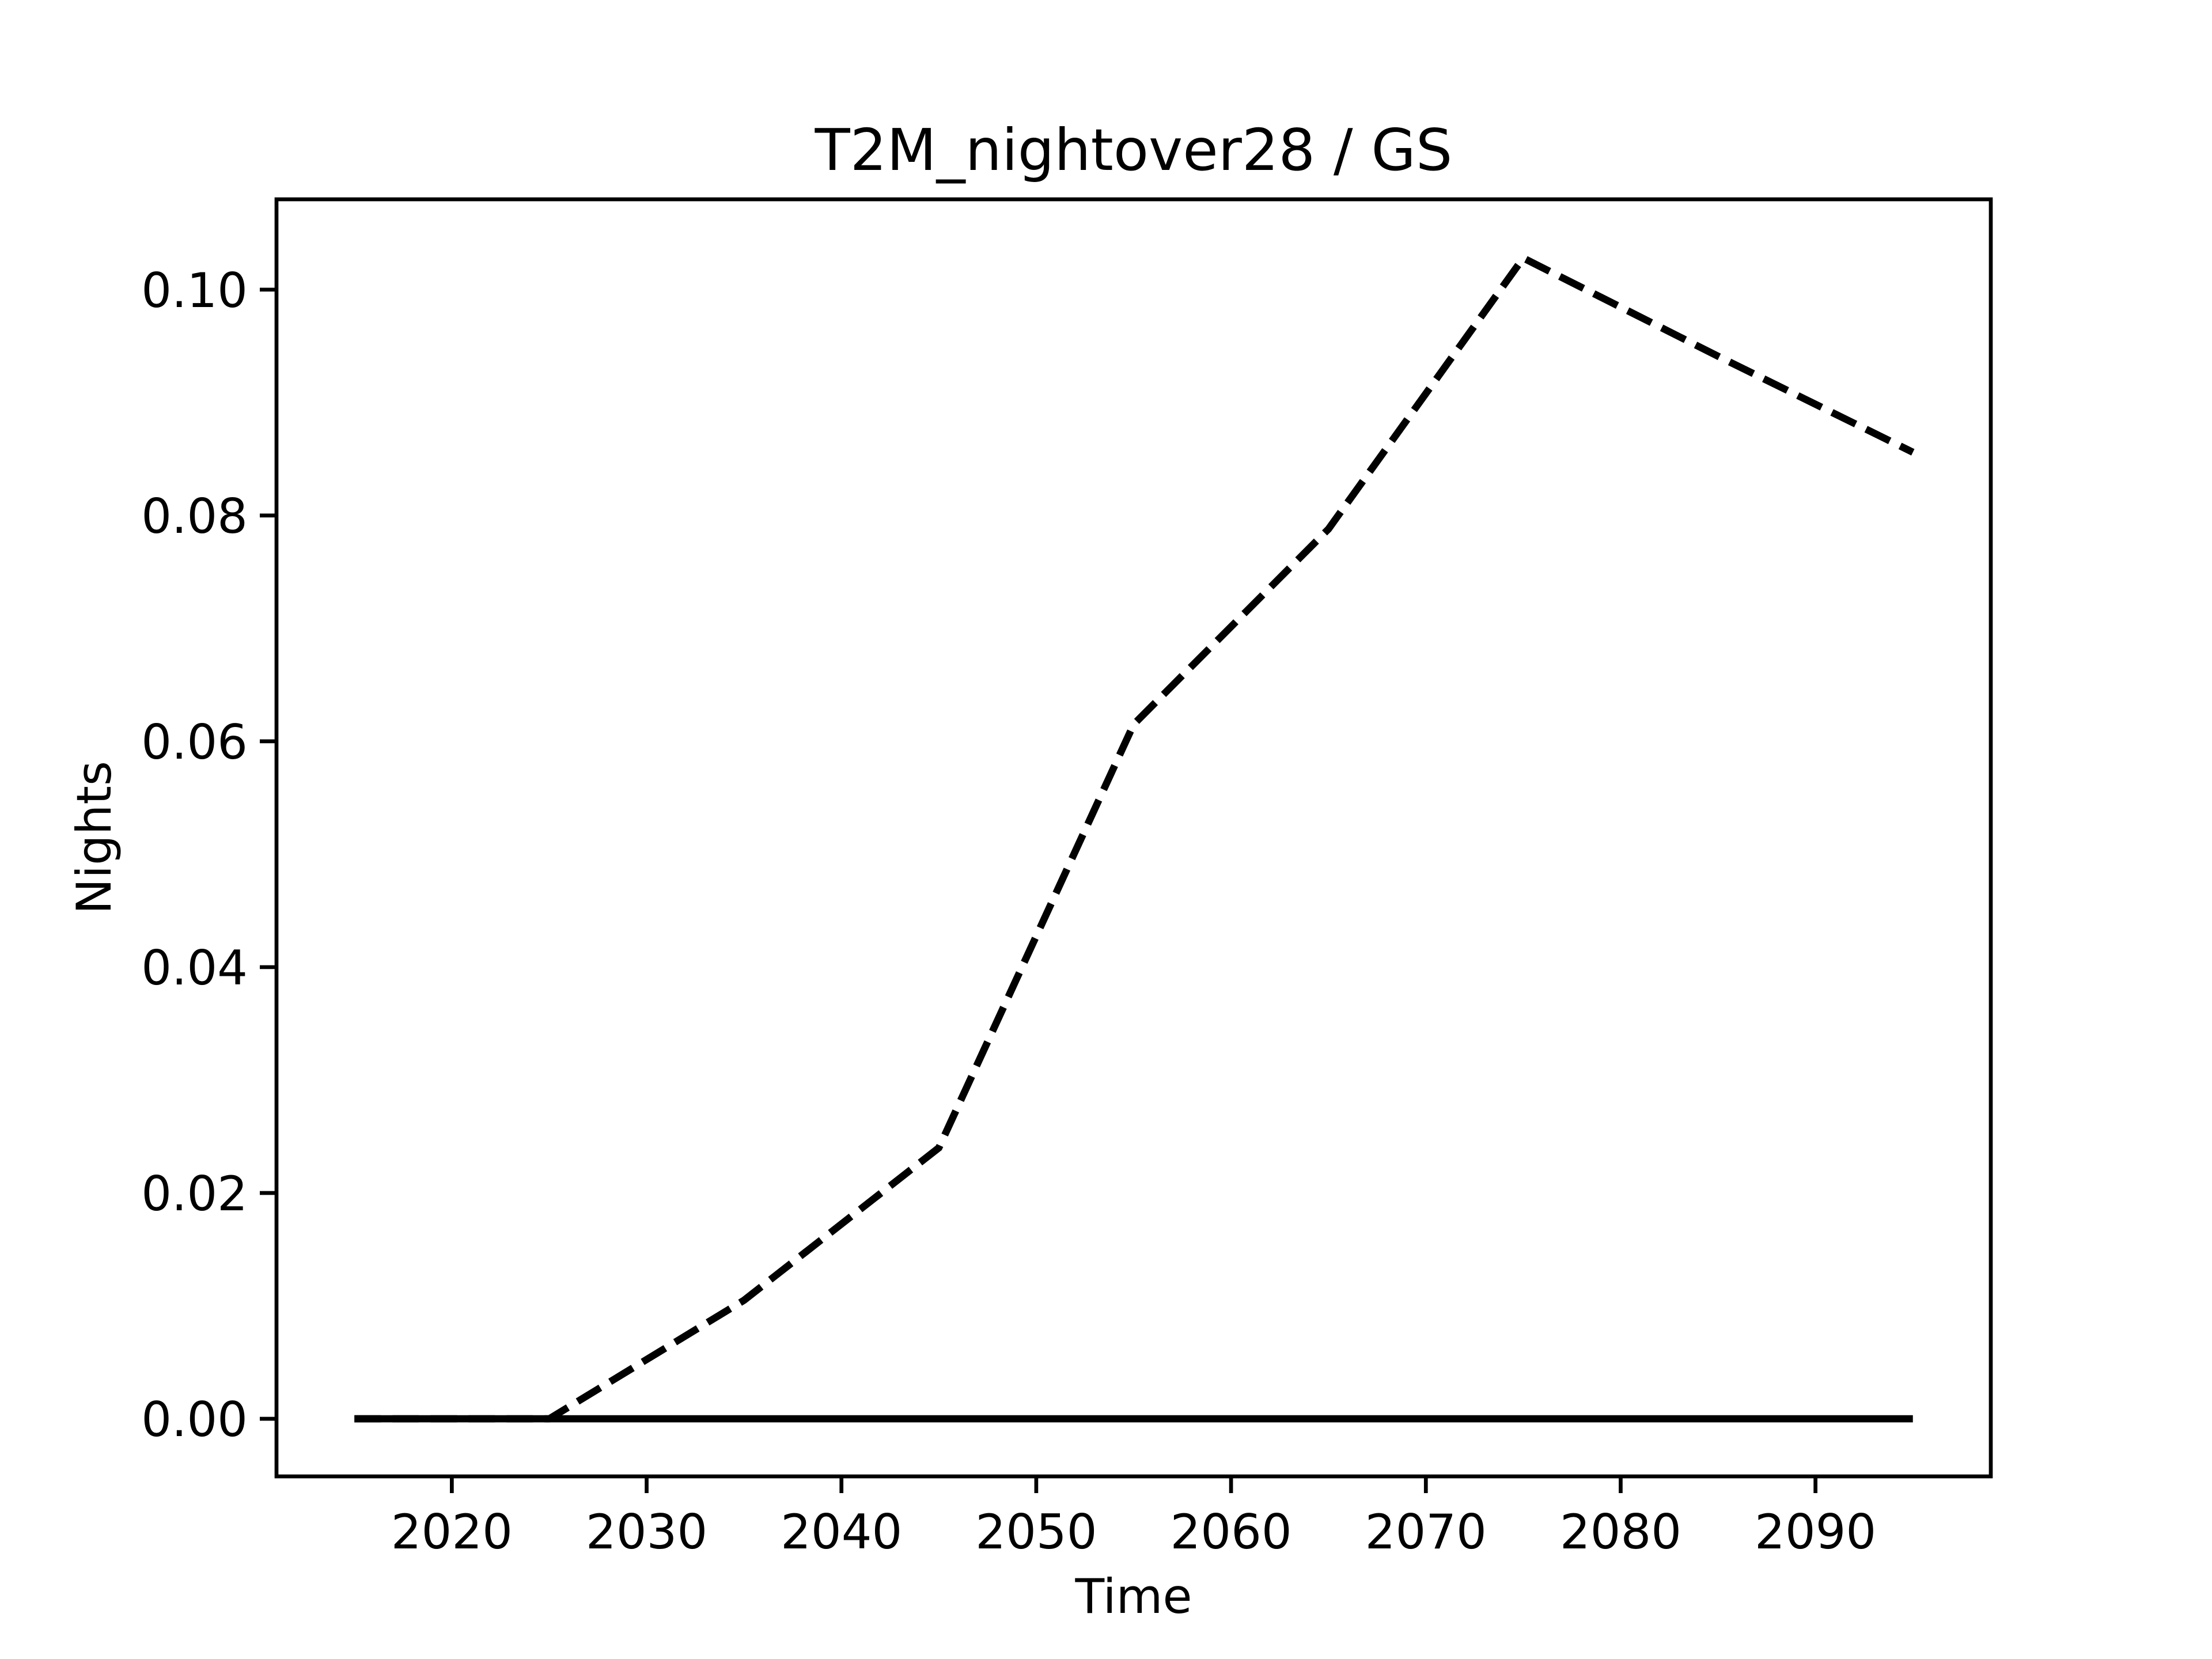 The height and width of the screenshot is (1659, 2212). Describe the element at coordinates (841, 1532) in the screenshot. I see `x-tick-label: 2040` at that location.